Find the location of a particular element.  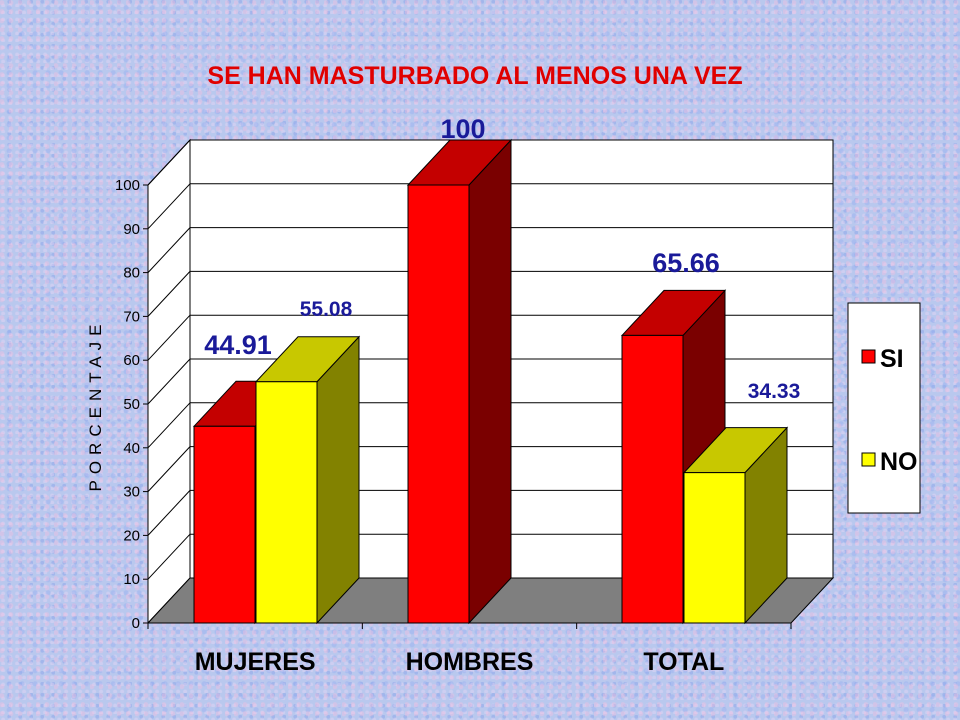

data-label: 100 is located at coordinates (462, 129).